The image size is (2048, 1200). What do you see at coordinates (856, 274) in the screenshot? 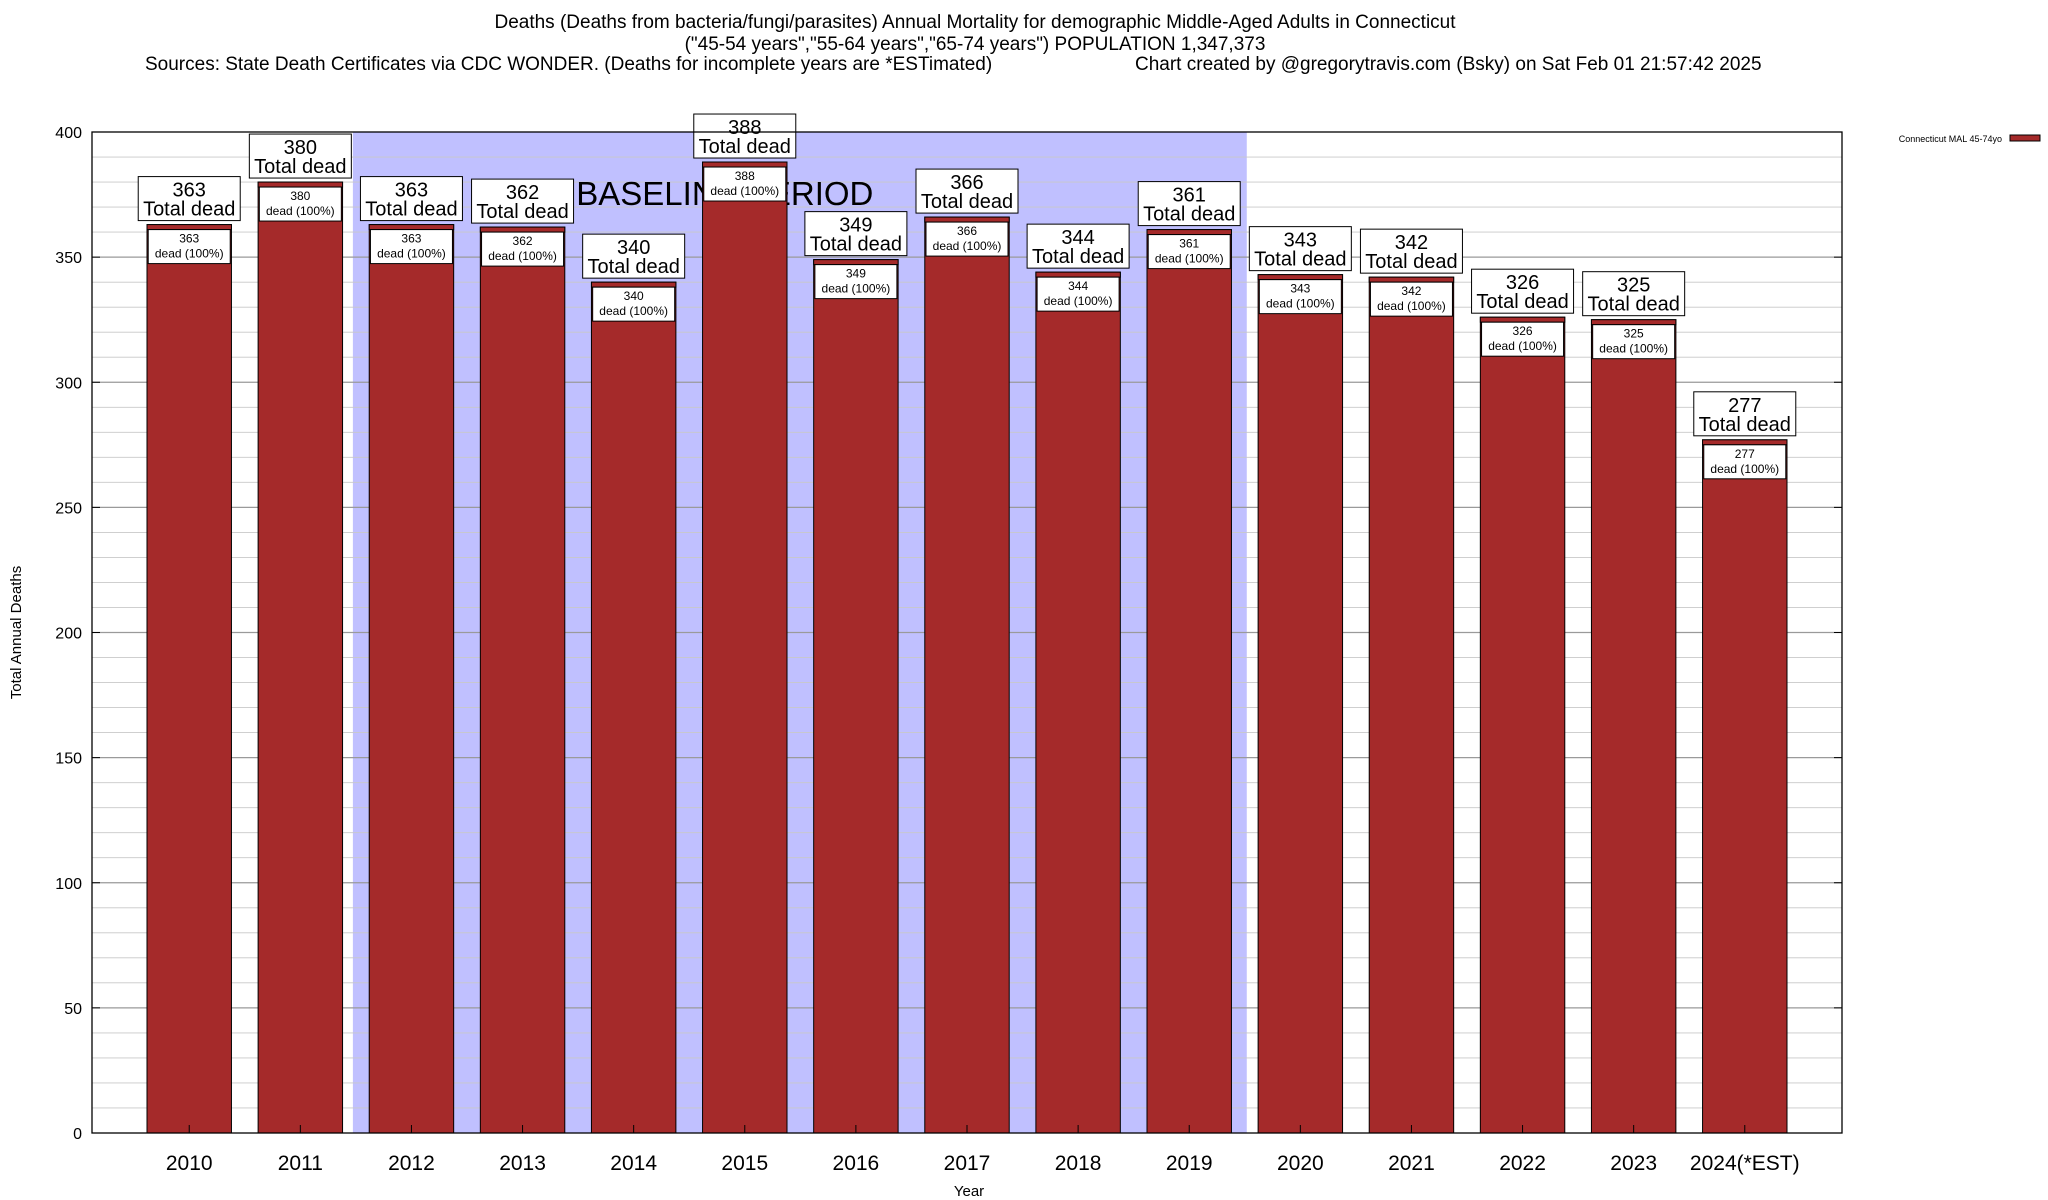
I see `inner-value-label: 349` at bounding box center [856, 274].